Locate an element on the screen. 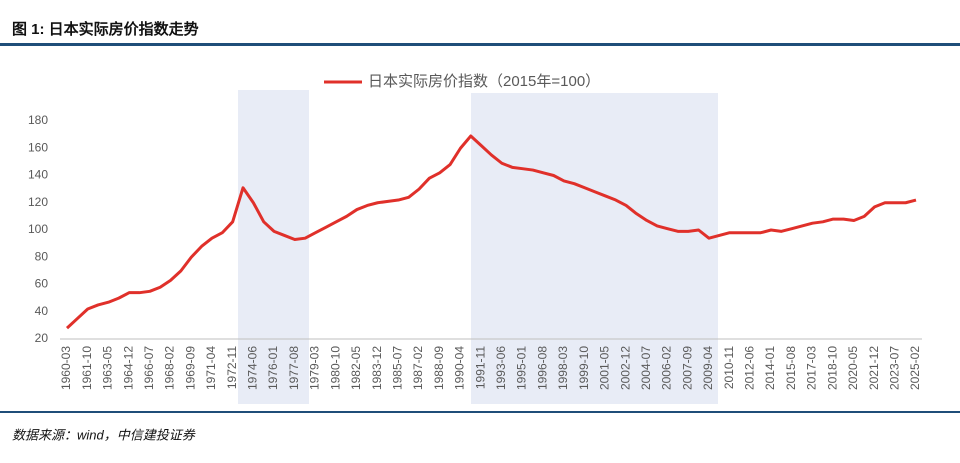  x-tick-label: 1990-04 is located at coordinates (460, 368).